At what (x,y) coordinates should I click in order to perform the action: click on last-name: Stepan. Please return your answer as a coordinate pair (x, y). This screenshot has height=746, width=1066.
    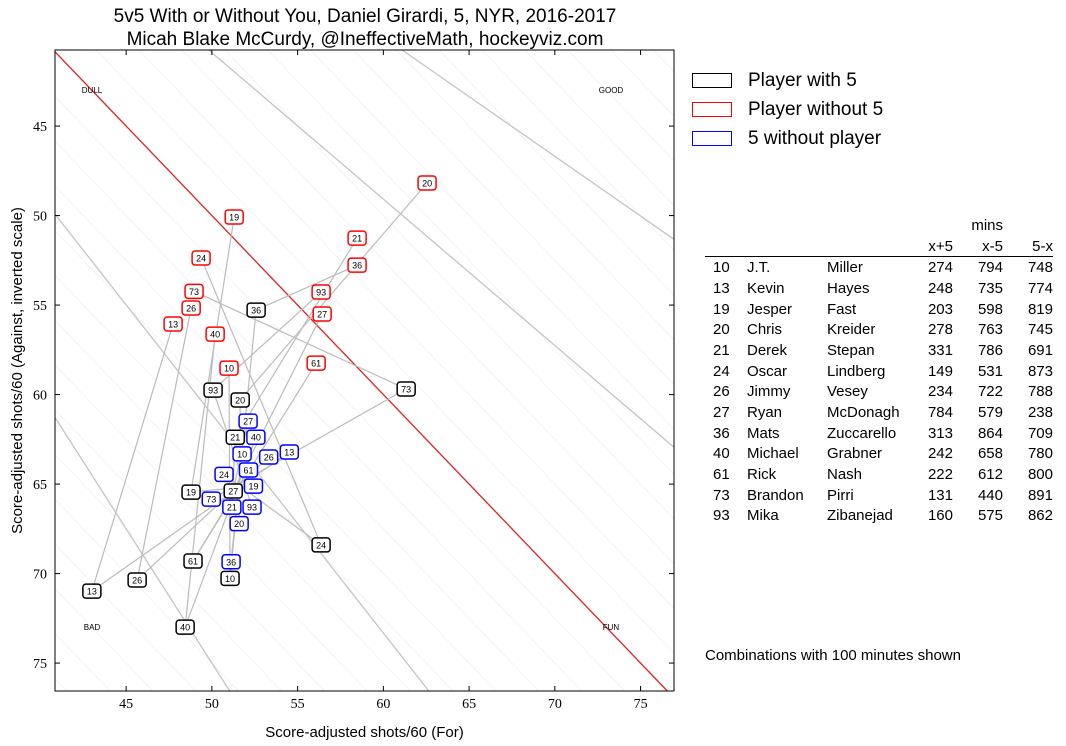
    Looking at the image, I should click on (851, 350).